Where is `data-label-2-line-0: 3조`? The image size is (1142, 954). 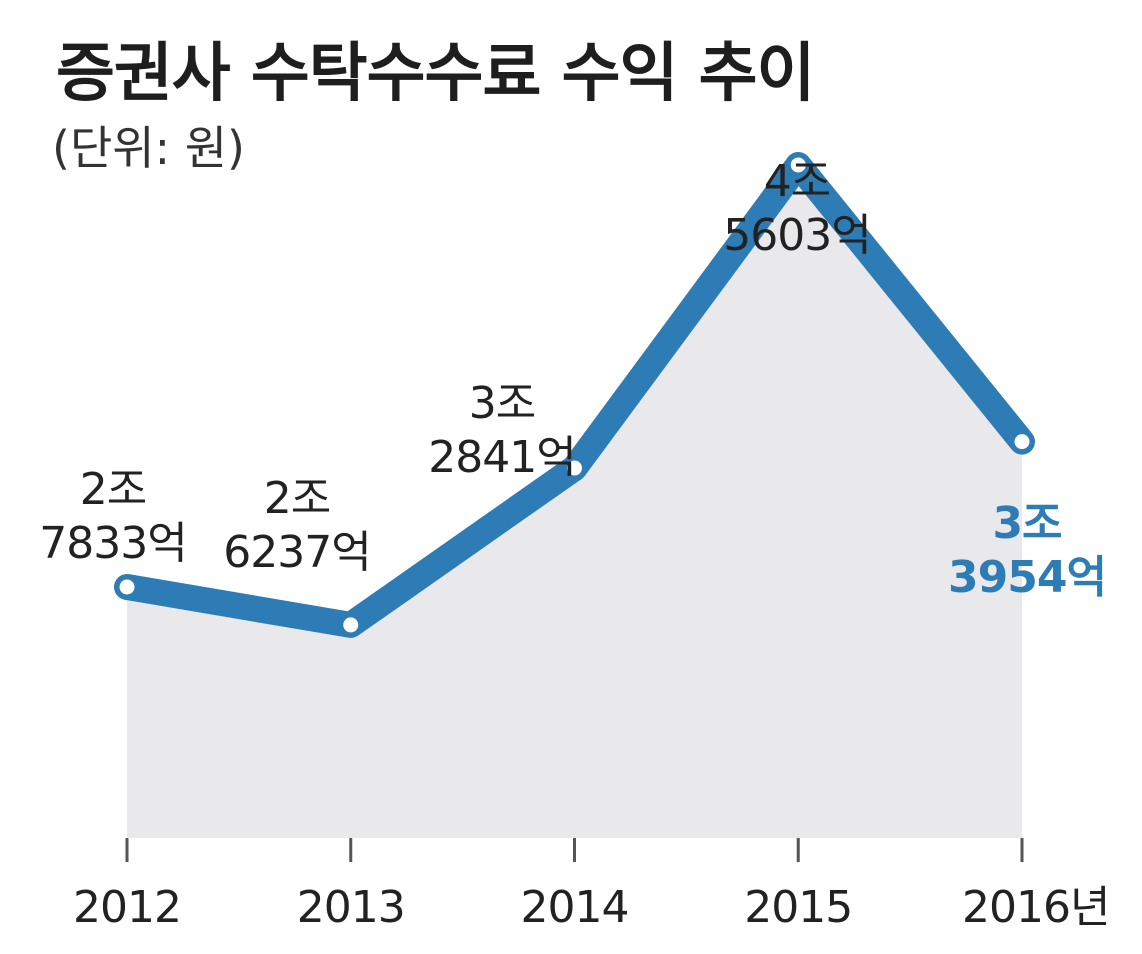 data-label-2-line-0: 3조 is located at coordinates (502, 403).